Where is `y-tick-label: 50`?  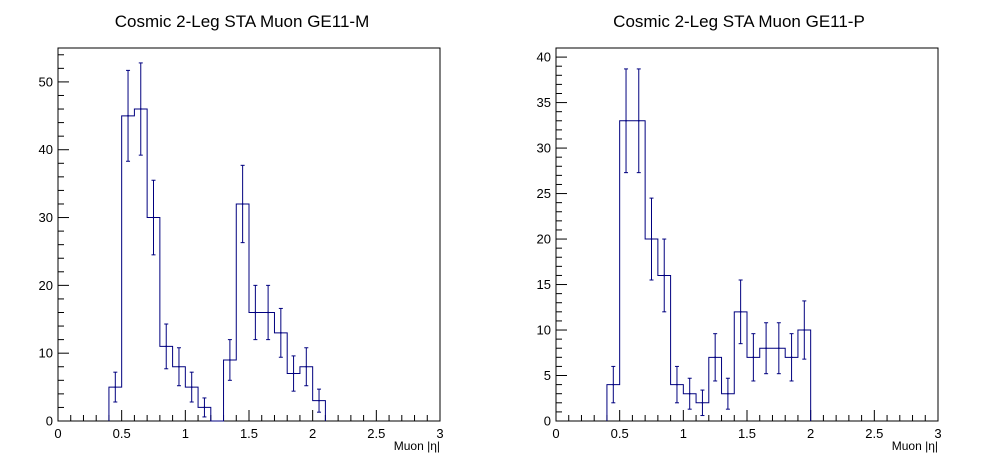
y-tick-label: 50 is located at coordinates (46, 81).